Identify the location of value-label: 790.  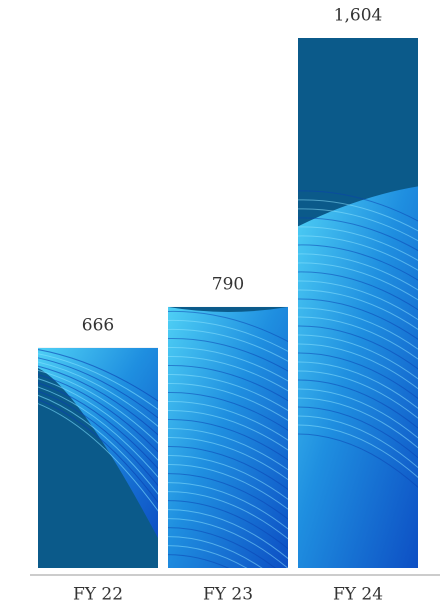
(228, 284).